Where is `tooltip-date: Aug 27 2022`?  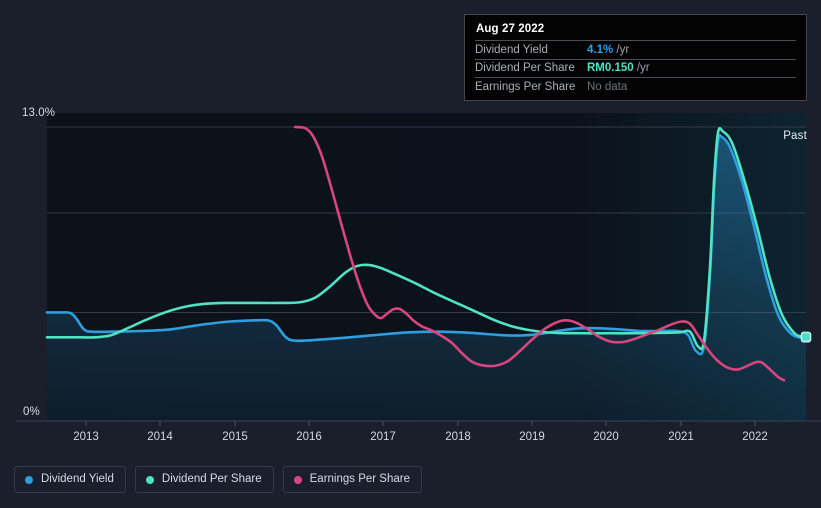
tooltip-date: Aug 27 2022 is located at coordinates (510, 29).